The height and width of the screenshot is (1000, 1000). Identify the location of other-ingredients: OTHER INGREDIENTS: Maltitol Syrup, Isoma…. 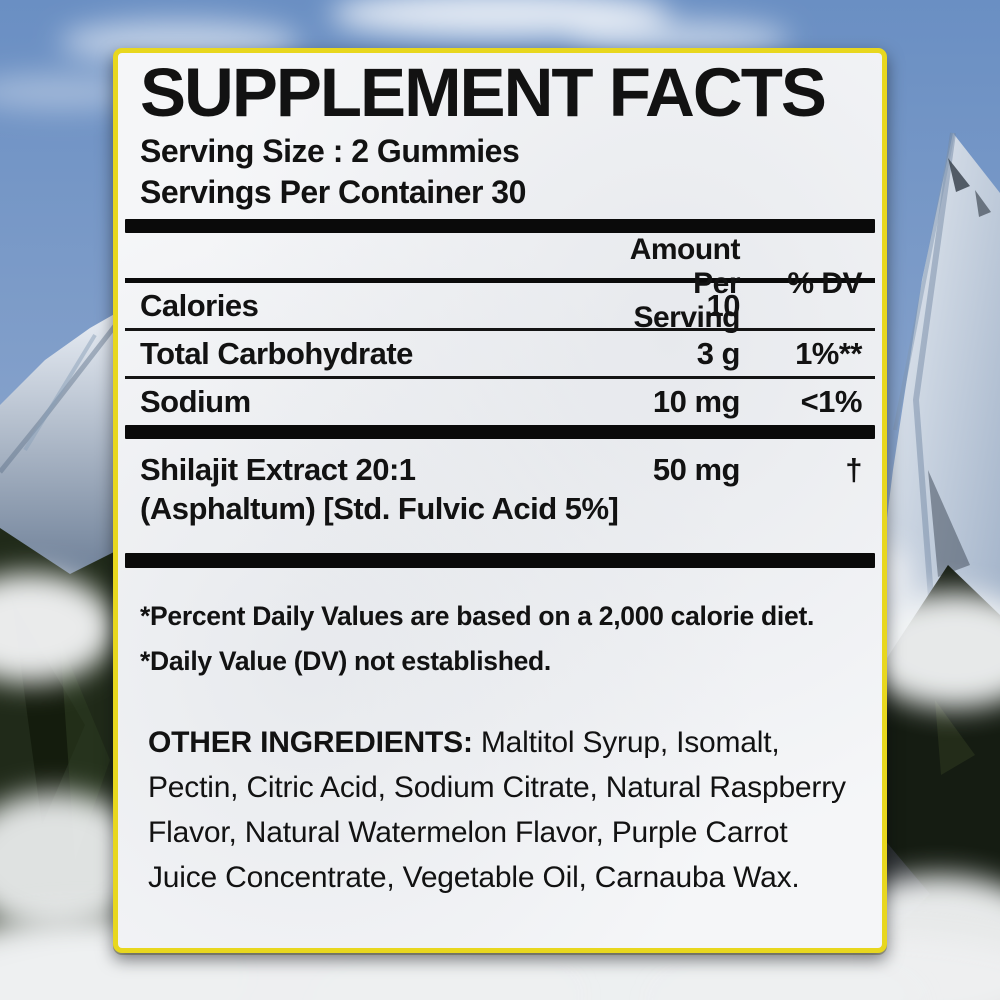
(503, 810).